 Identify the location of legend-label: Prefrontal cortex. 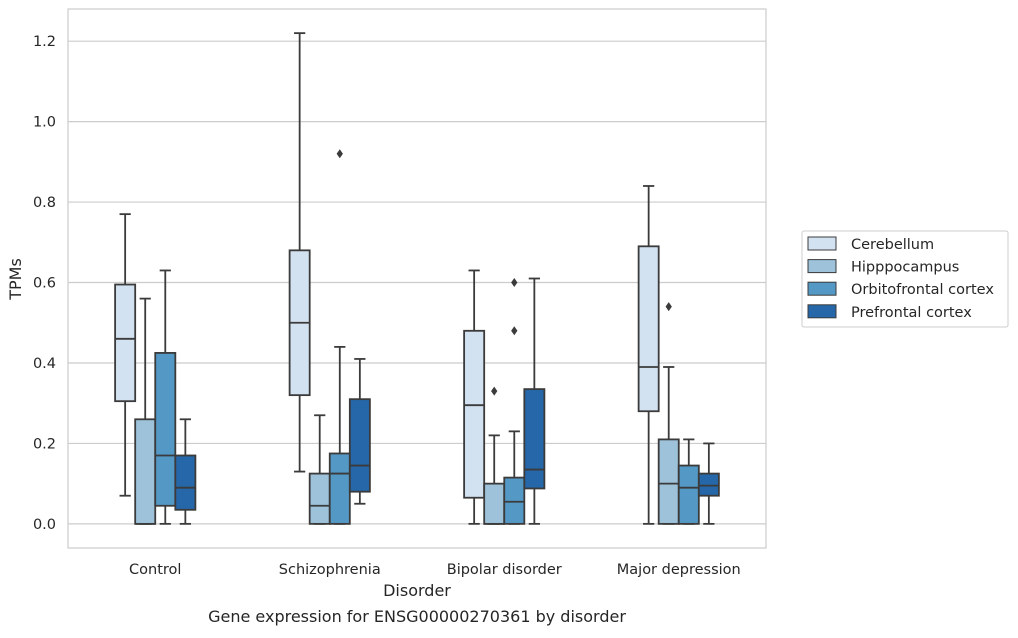
(911, 313).